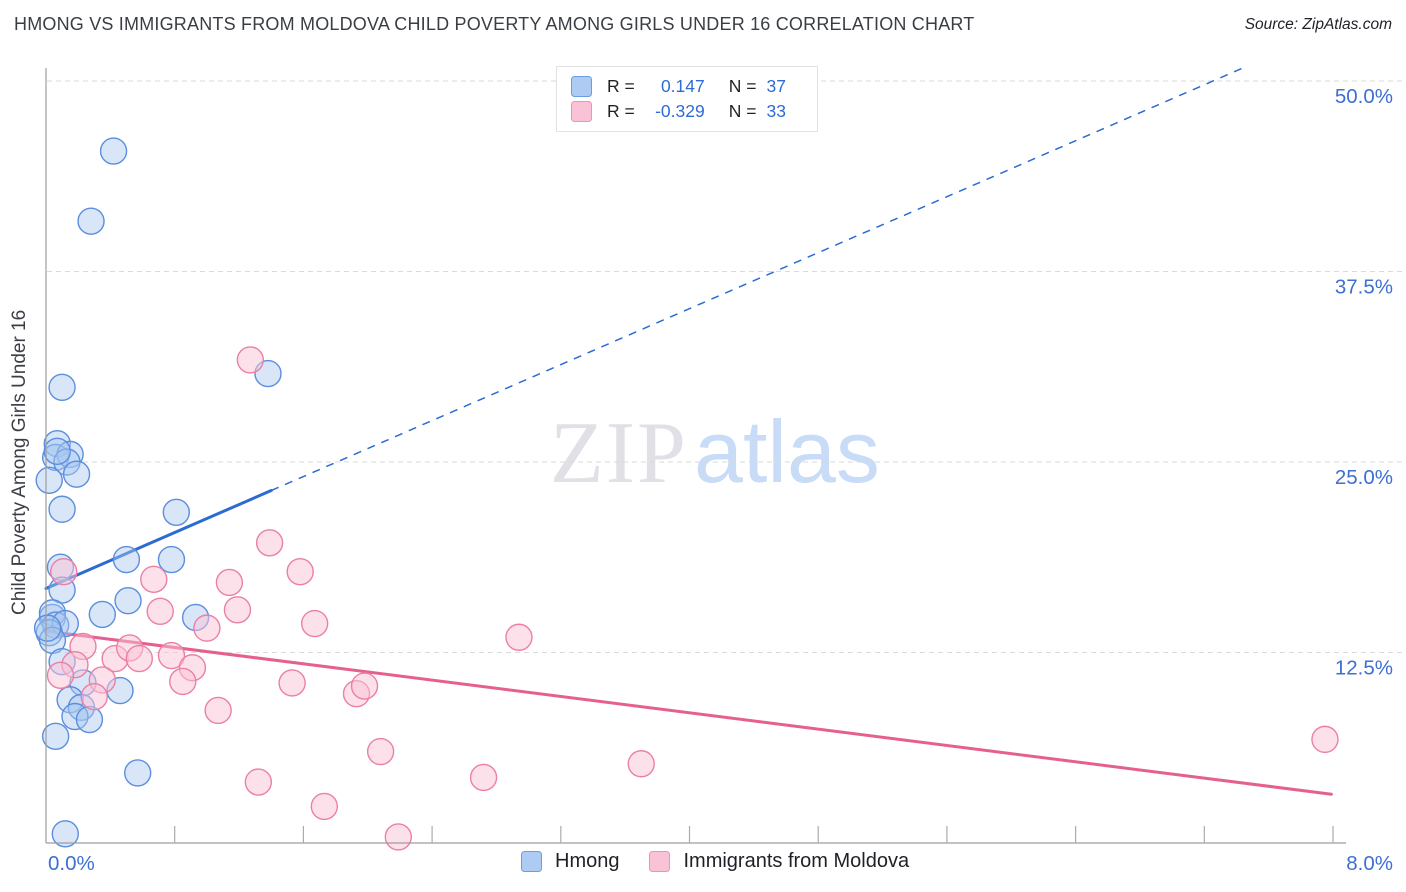 This screenshot has width=1406, height=892. I want to click on hmong-legend-label: Hmong, so click(587, 861).